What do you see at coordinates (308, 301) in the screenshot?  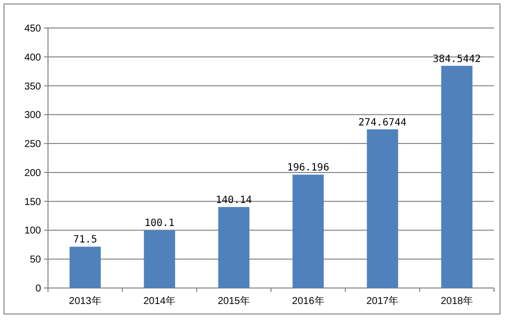 I see `x-tick-label: 2016年` at bounding box center [308, 301].